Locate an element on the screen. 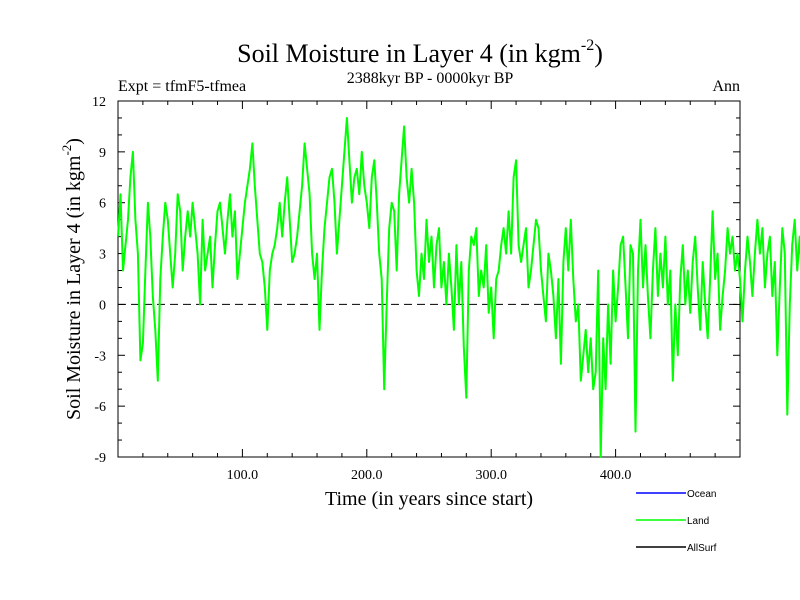  x-tick-label: 400.0 is located at coordinates (616, 475).